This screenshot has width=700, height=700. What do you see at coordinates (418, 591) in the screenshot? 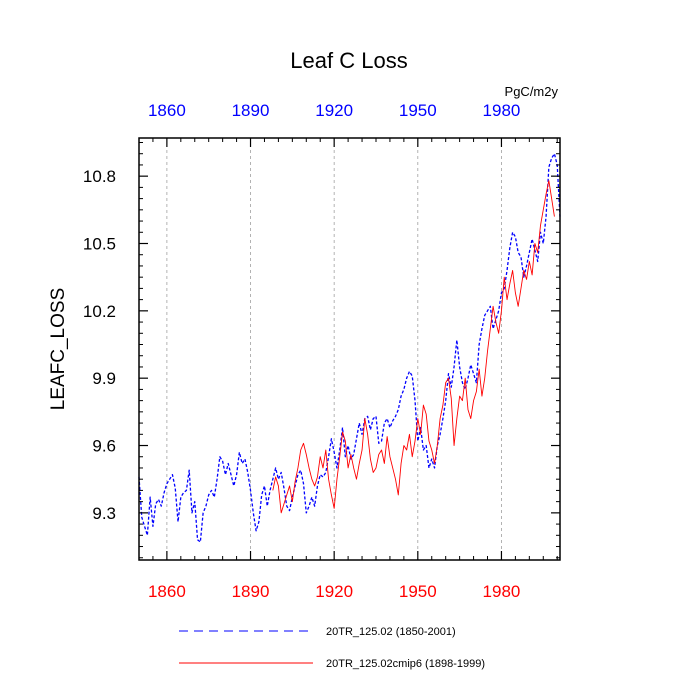
I see `x-tick-label-bottom: 1950` at bounding box center [418, 591].